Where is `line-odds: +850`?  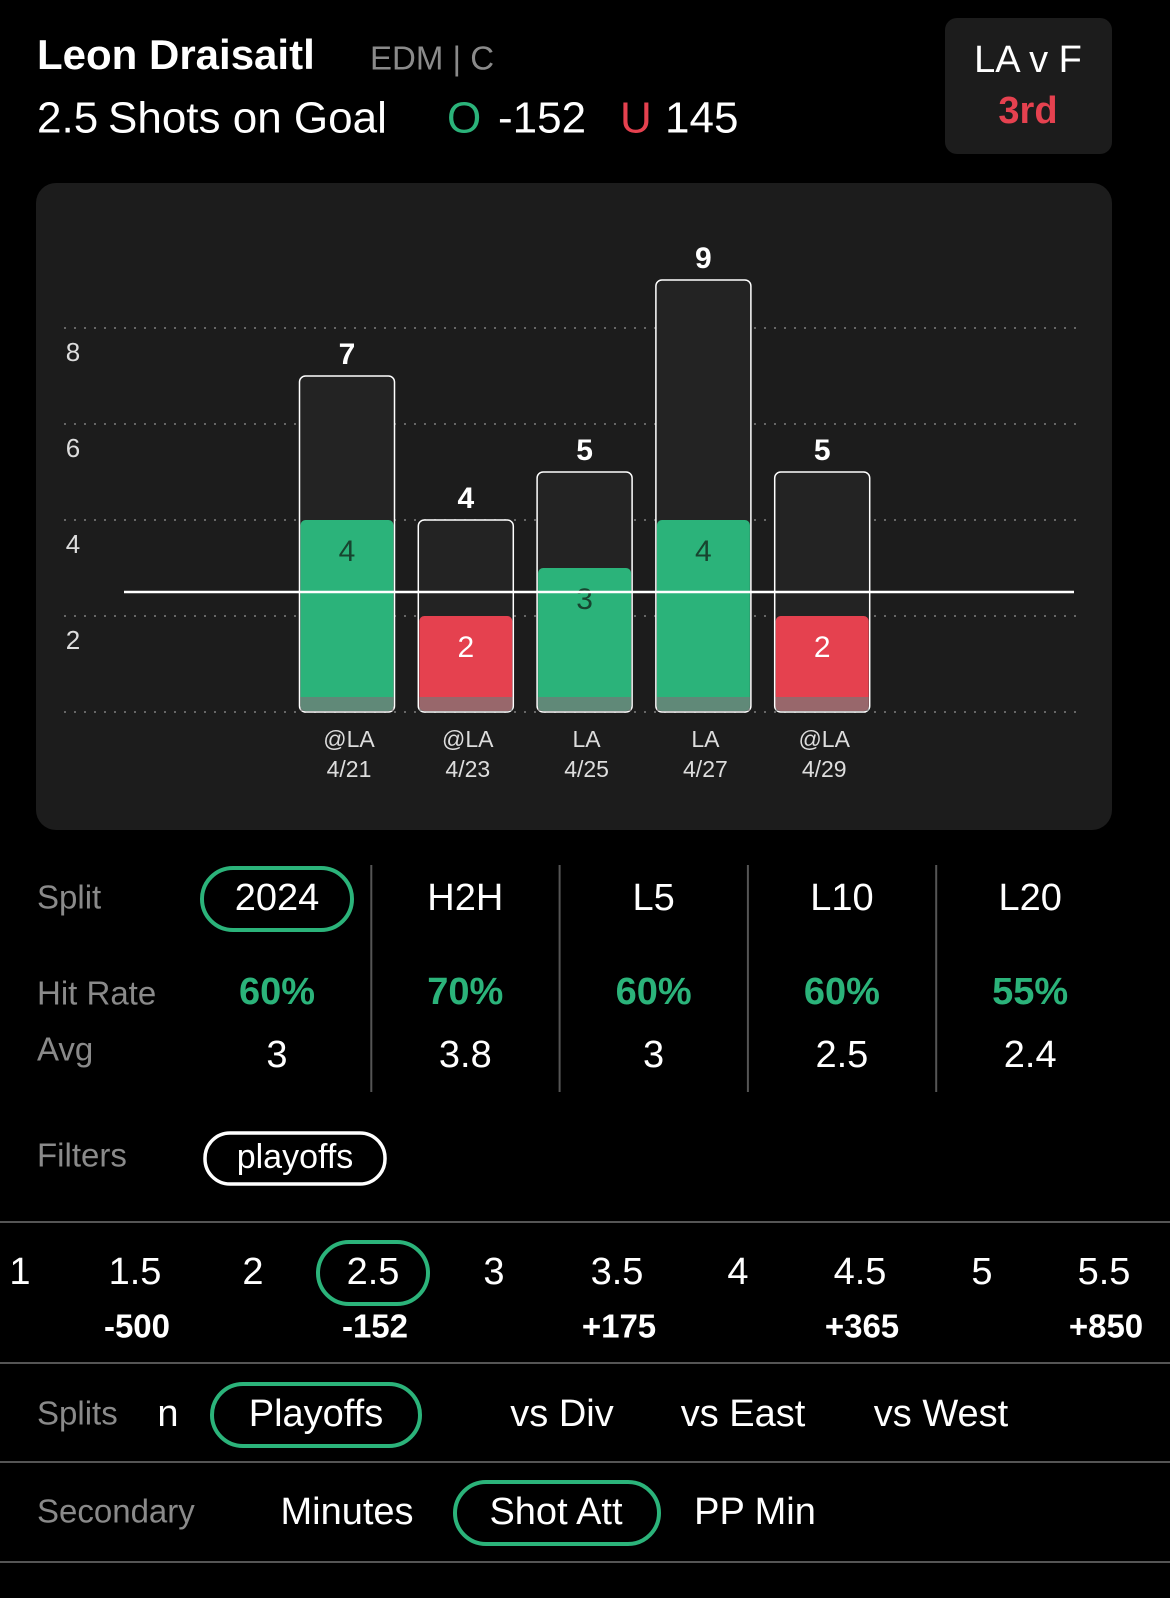 line-odds: +850 is located at coordinates (1106, 1326).